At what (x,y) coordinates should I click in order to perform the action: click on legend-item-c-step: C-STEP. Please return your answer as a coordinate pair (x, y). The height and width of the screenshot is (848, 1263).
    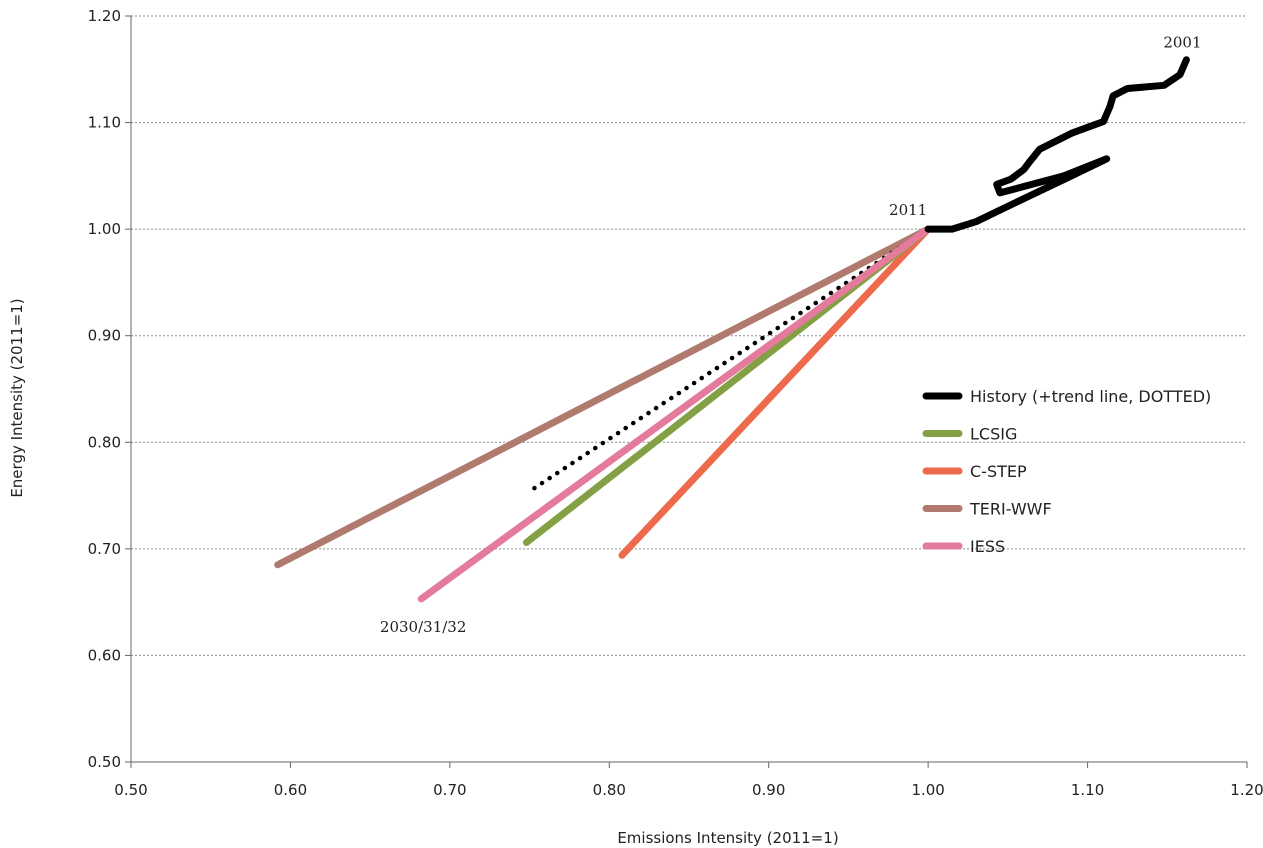
    Looking at the image, I should click on (974, 471).